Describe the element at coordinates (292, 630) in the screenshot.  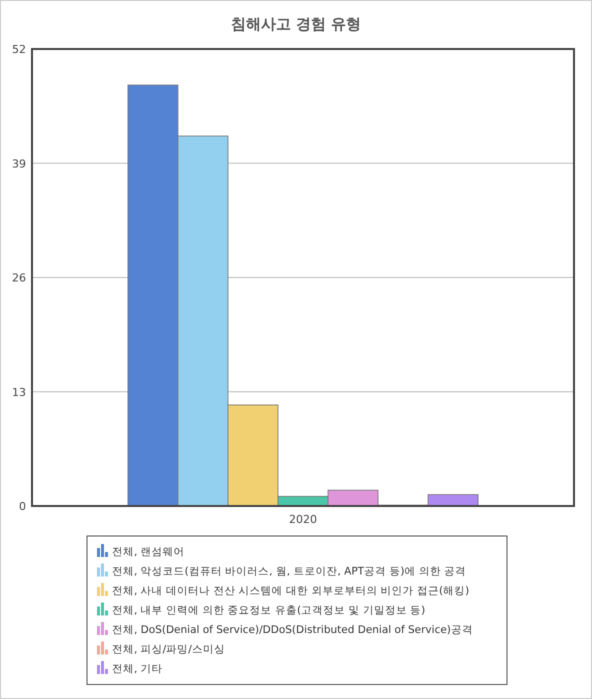
I see `legend-label: 전체, DoS(Denial of Service)/DDoS(Distributed Denial of Service)공격` at that location.